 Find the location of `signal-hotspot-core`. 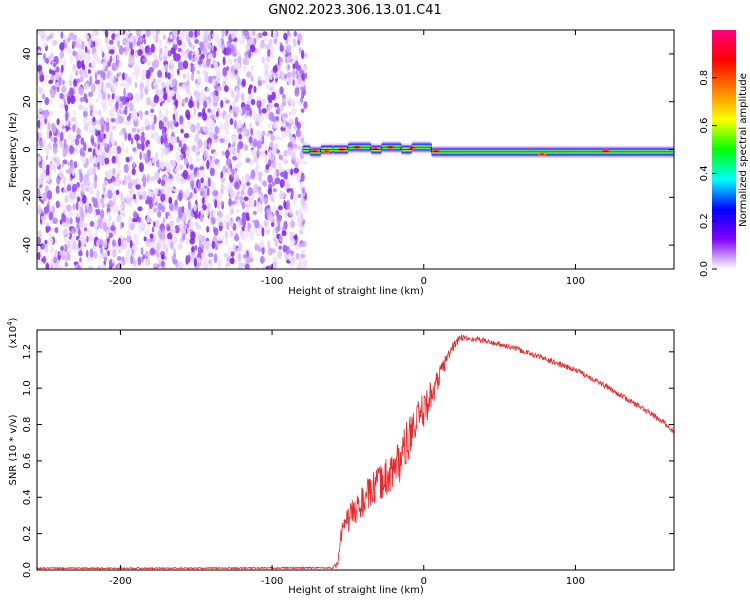

signal-hotspot-core is located at coordinates (314, 150).